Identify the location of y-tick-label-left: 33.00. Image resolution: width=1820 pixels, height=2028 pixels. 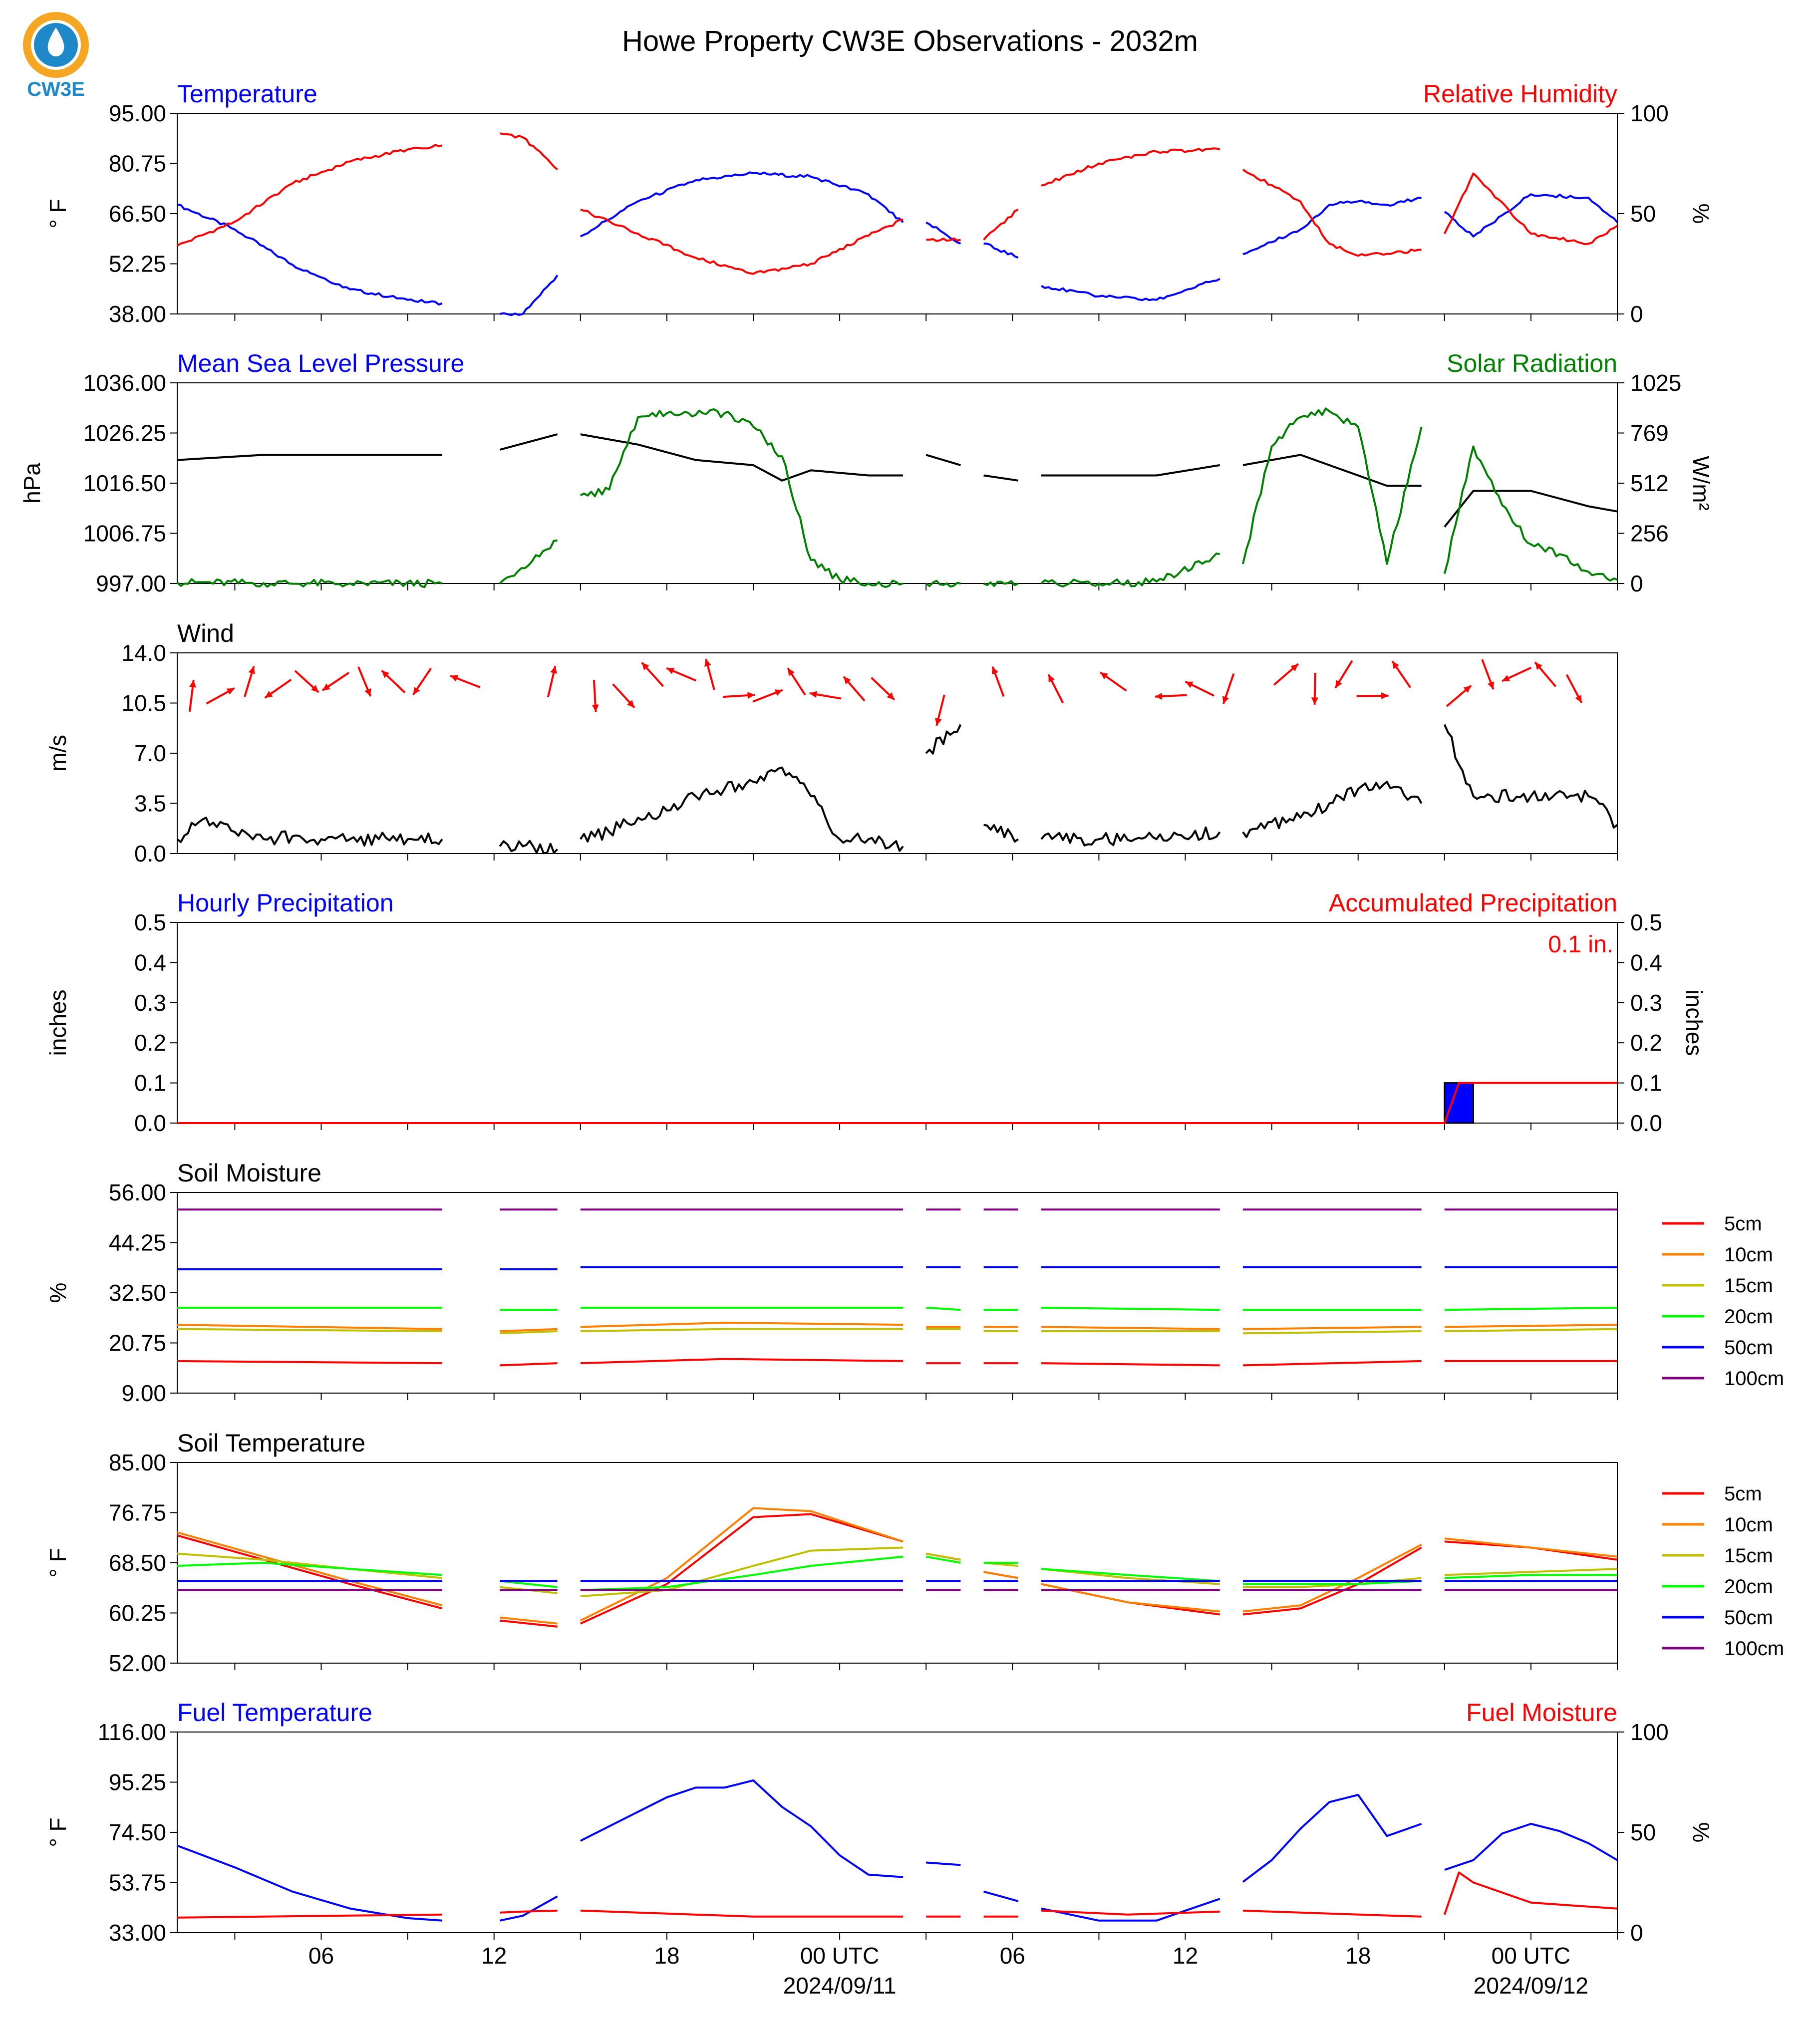
(137, 1933).